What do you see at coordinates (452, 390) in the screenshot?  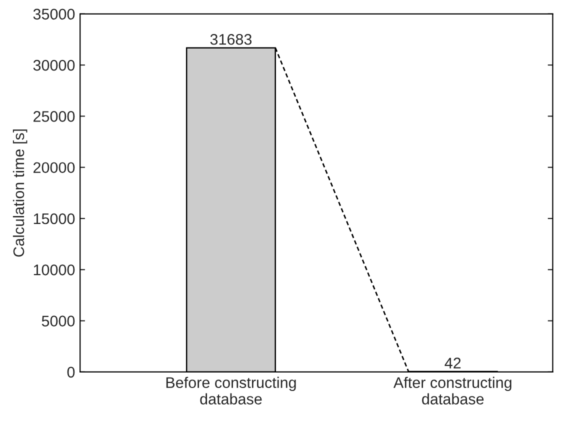 I see `x-tick-label: After constructing database` at bounding box center [452, 390].